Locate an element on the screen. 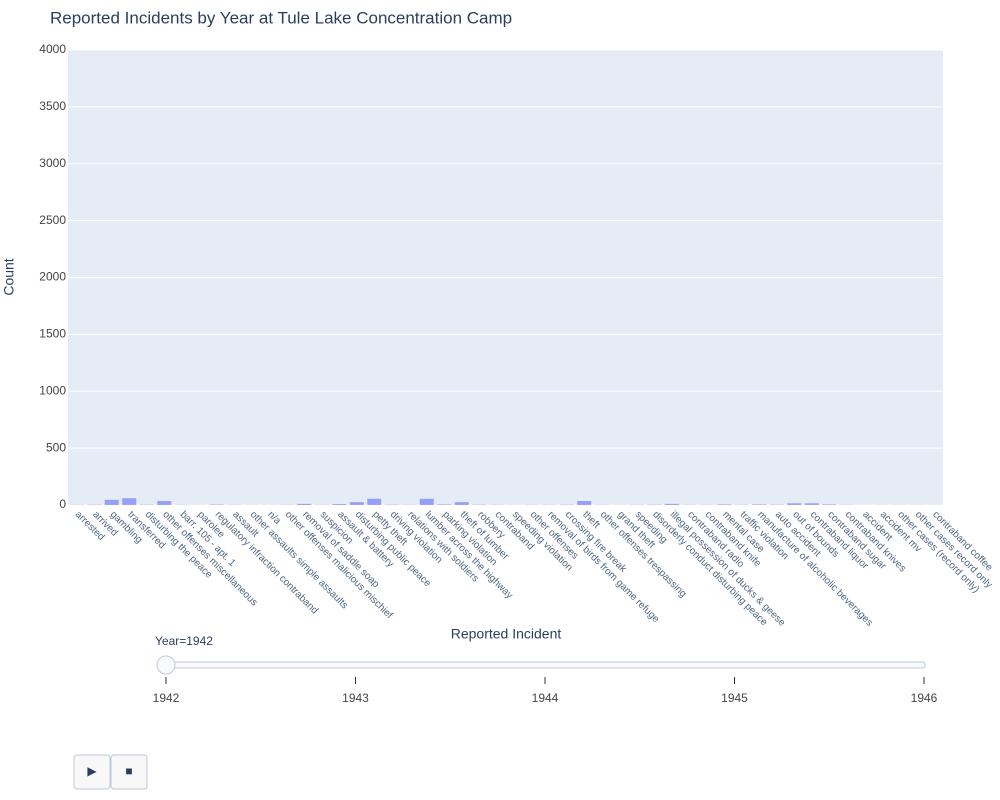 The height and width of the screenshot is (800, 1000). y-tick-label: 1000 is located at coordinates (52, 390).